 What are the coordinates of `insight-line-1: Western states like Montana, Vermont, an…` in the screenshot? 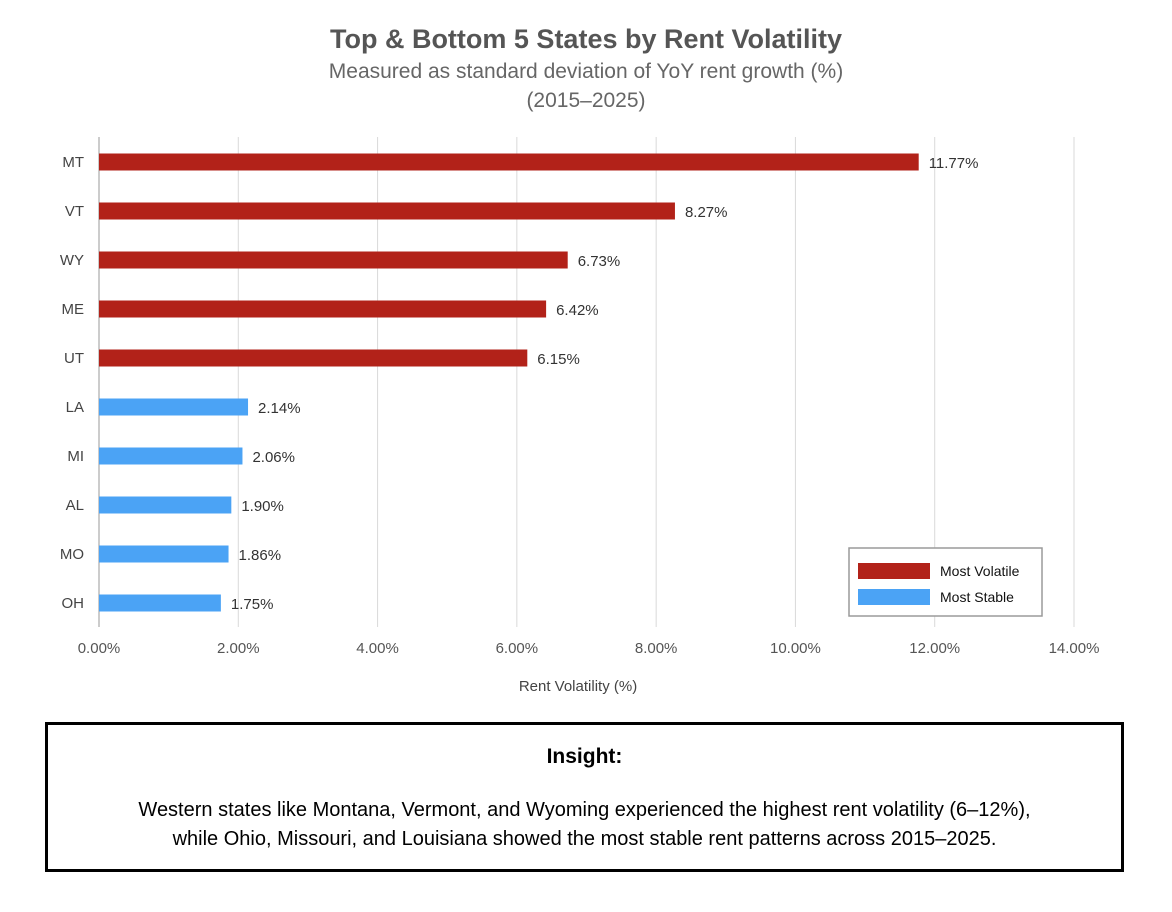 It's located at (584, 810).